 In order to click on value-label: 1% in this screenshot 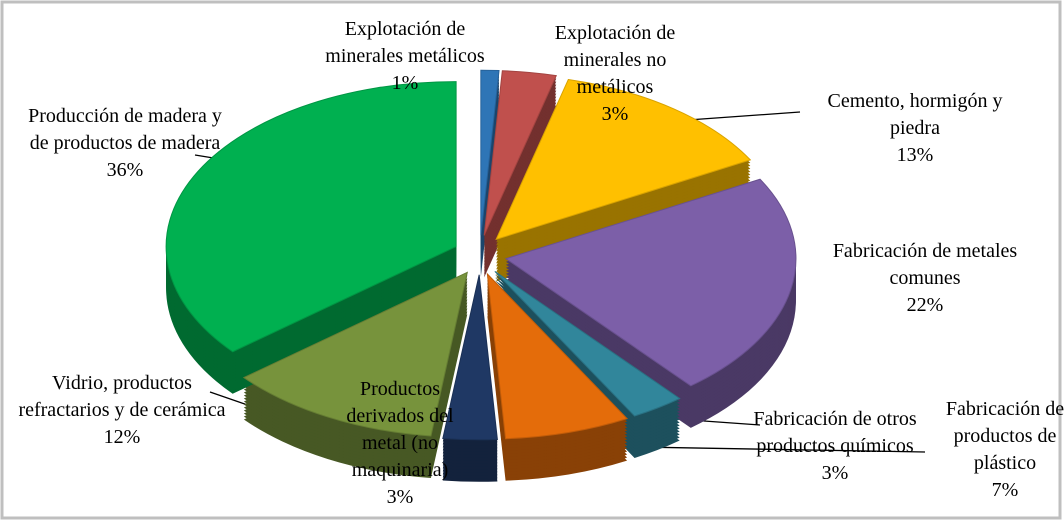, I will do `click(405, 83)`.